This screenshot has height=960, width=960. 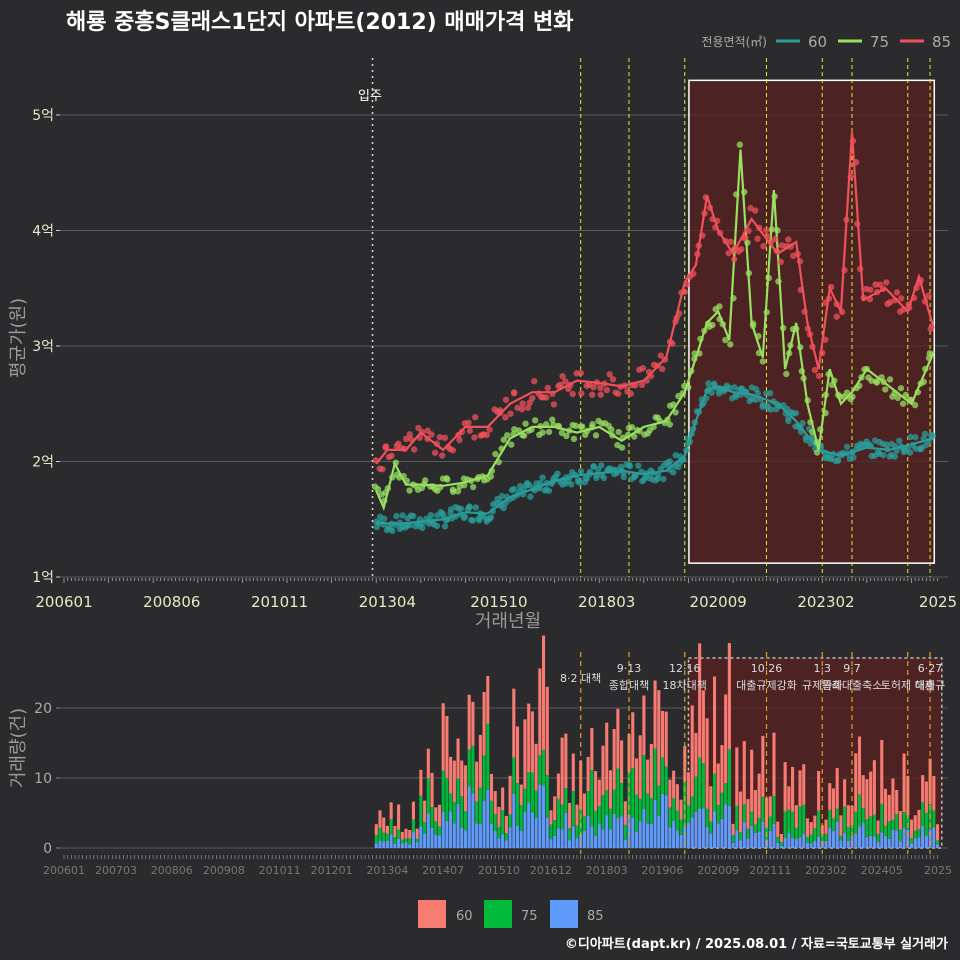 I want to click on volume-x-tick-label: 201612, so click(x=551, y=870).